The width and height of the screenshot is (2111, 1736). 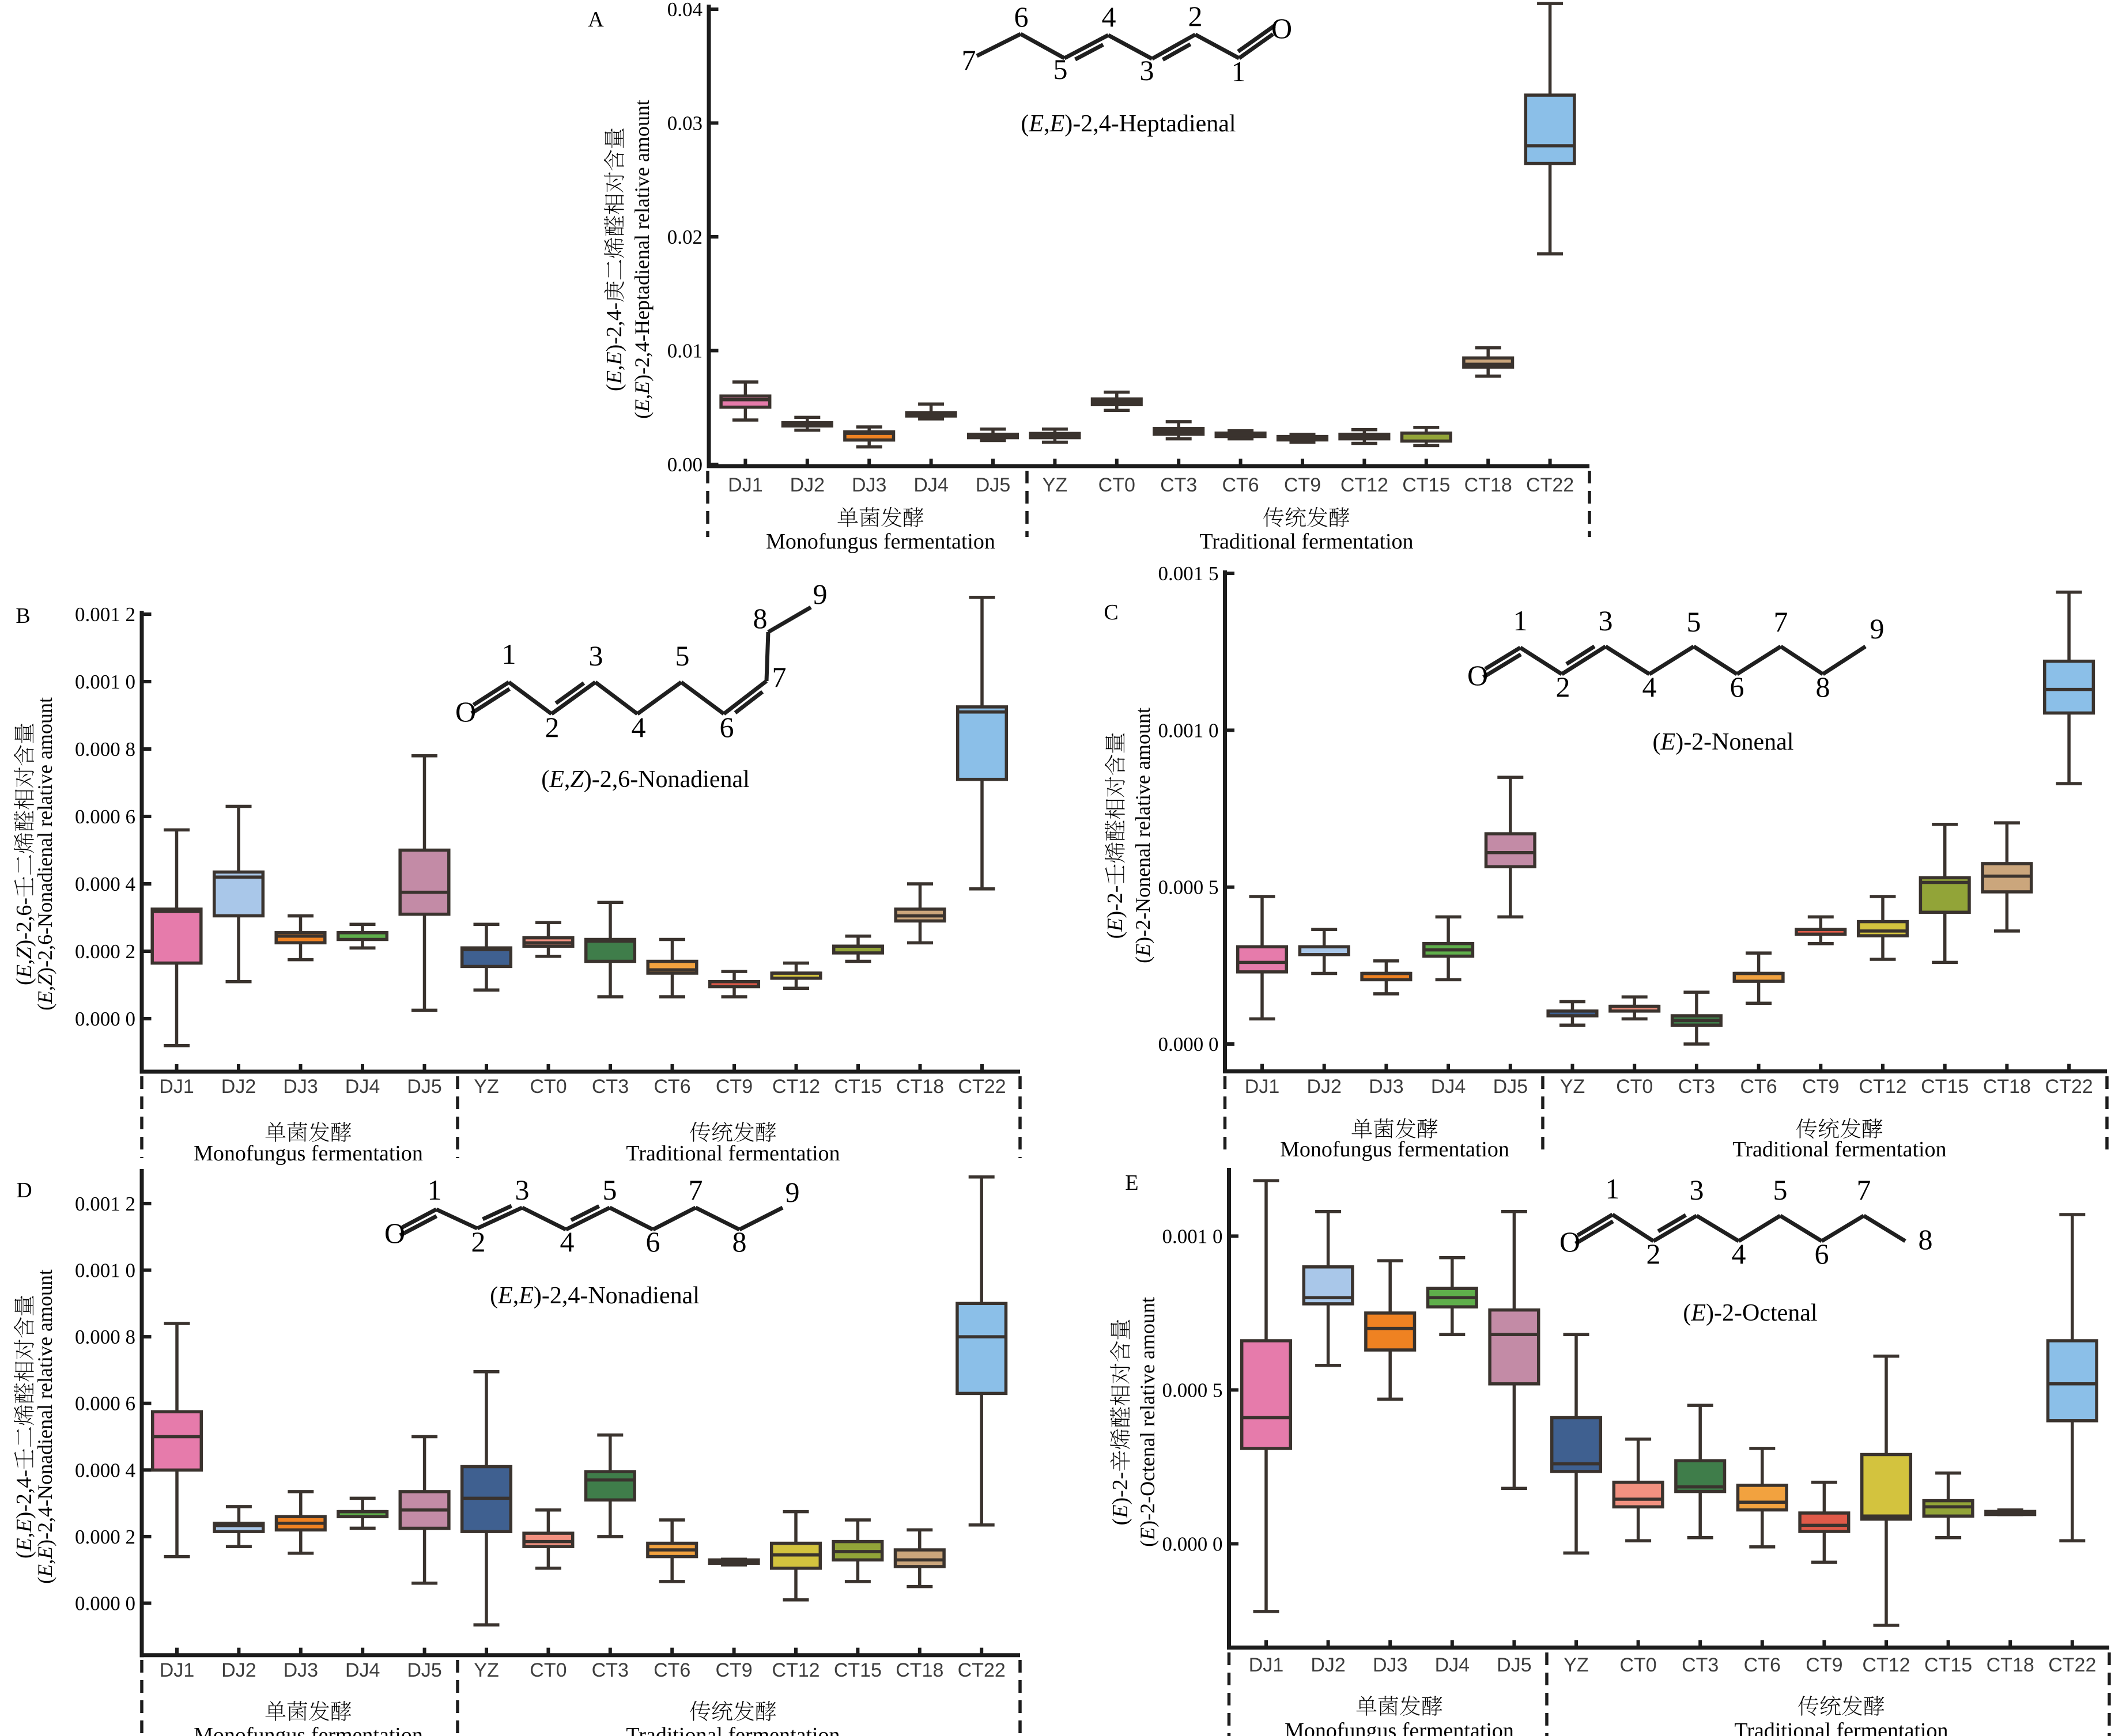 I want to click on svg-text: (E)-2-Octenal, so click(x=1750, y=1313).